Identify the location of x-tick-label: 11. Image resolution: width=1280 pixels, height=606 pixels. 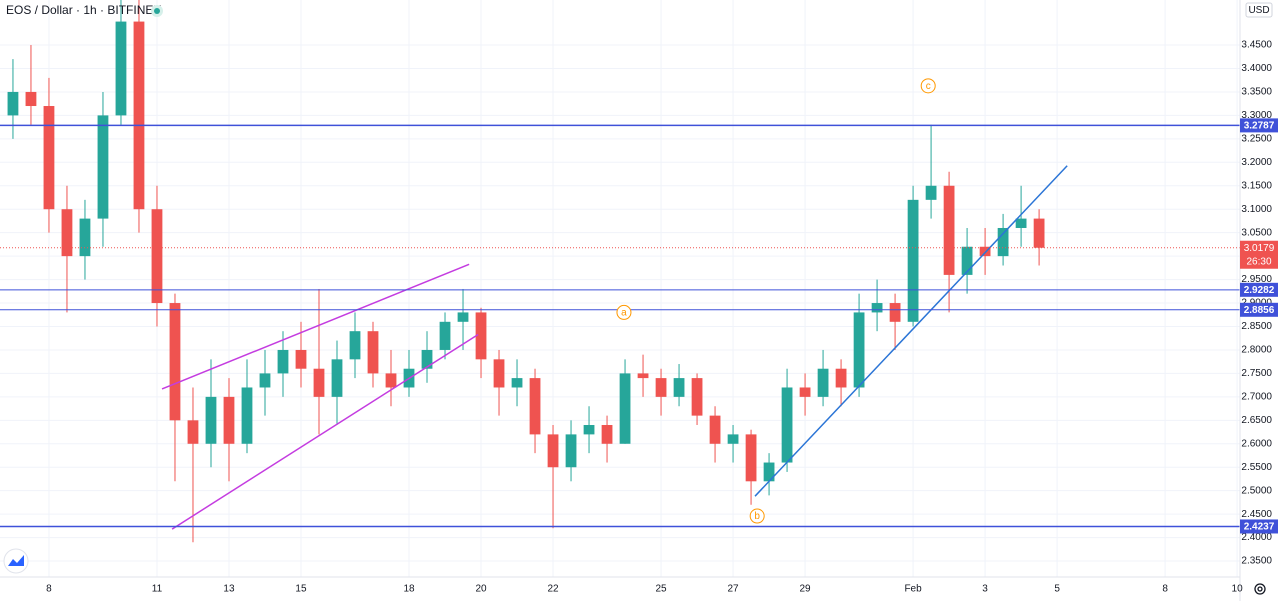
(157, 589).